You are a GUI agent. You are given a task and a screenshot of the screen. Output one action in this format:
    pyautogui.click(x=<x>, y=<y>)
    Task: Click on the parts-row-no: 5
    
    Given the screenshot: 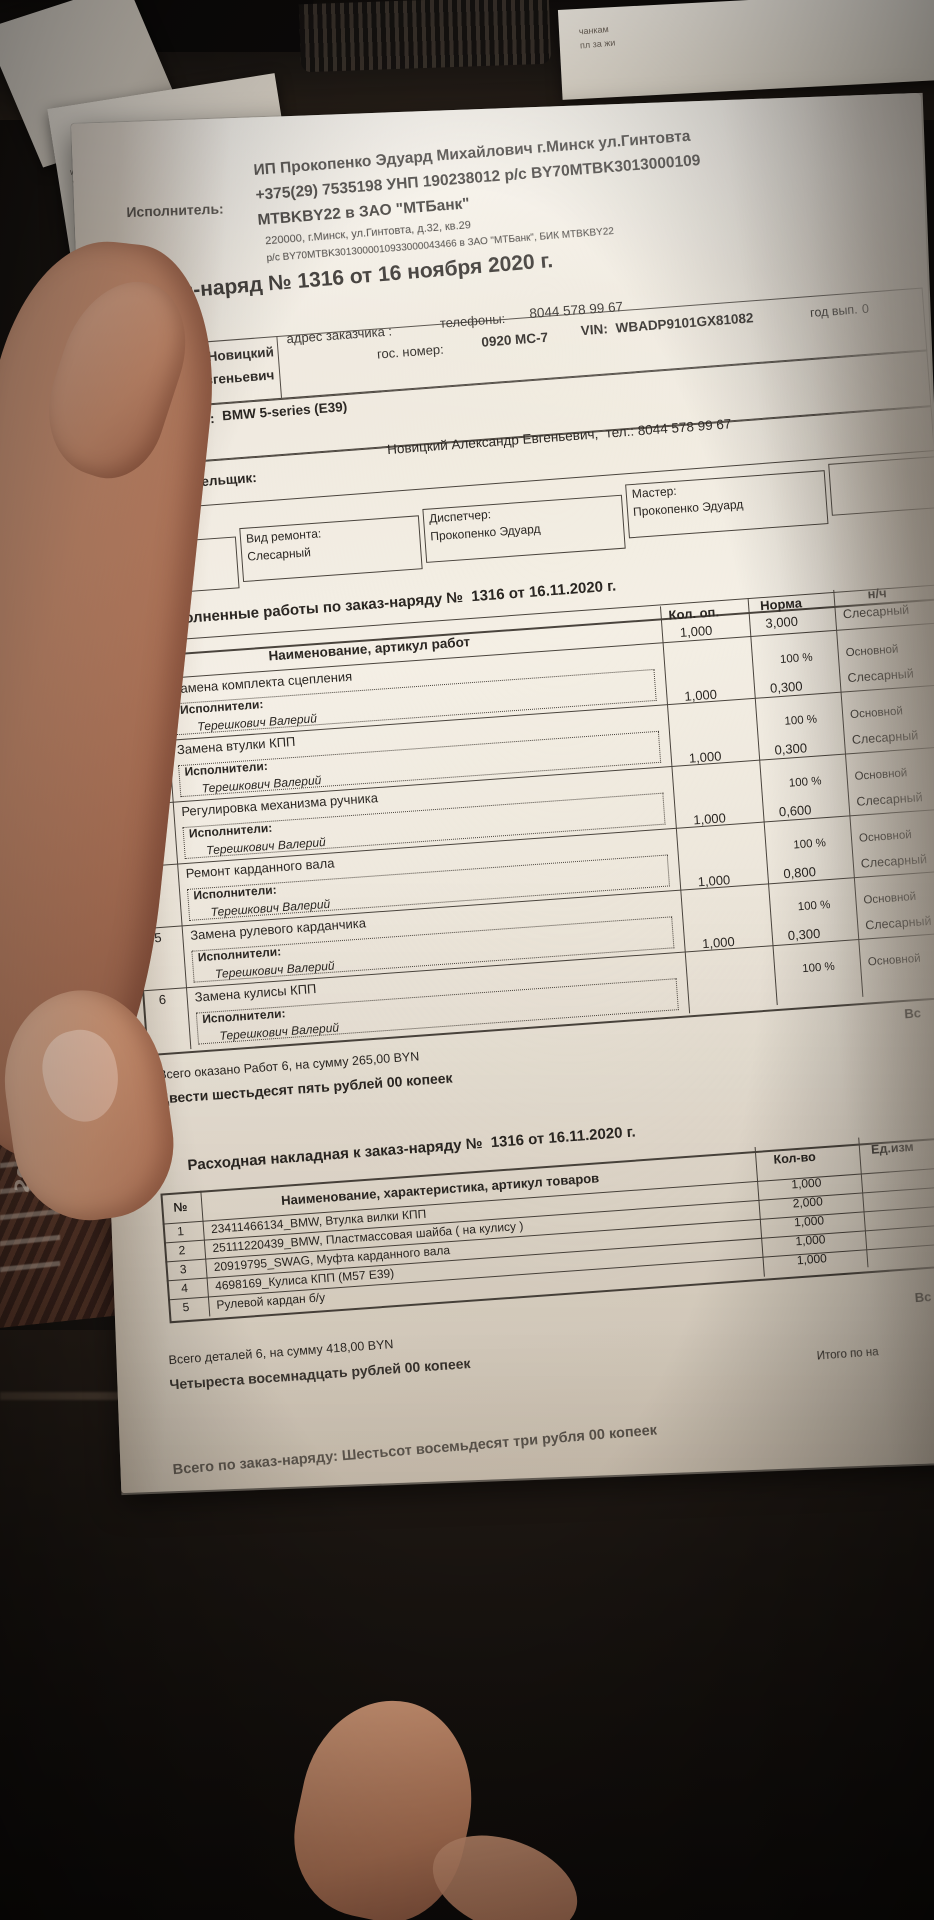 What is the action you would take?
    pyautogui.click(x=186, y=1307)
    